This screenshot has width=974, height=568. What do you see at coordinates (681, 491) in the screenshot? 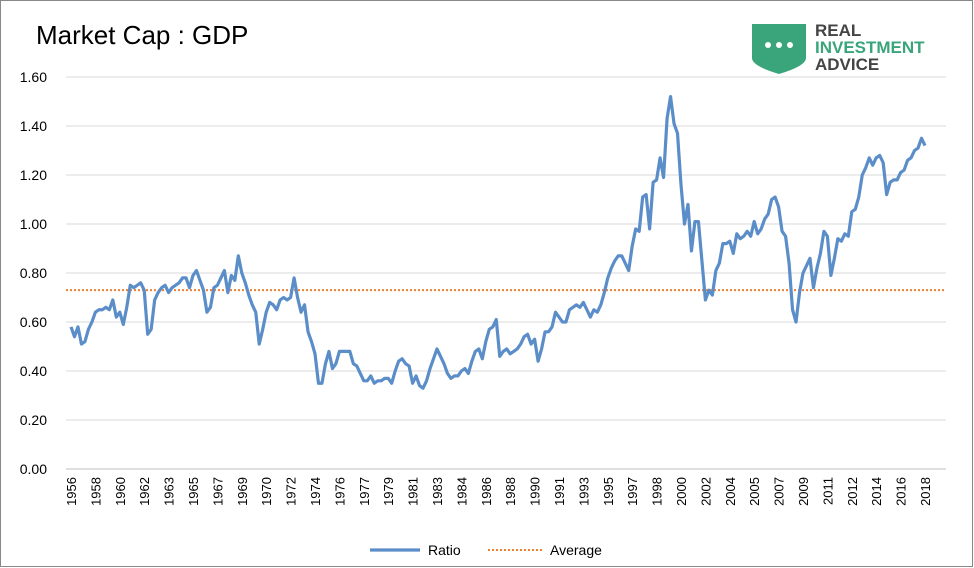
I see `x-tick-label: 2000` at bounding box center [681, 491].